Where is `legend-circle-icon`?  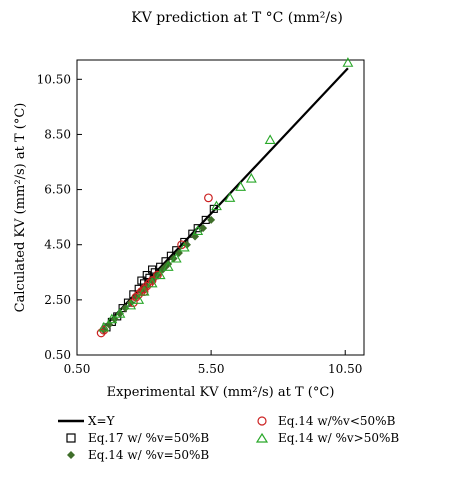 legend-circle-icon is located at coordinates (262, 421).